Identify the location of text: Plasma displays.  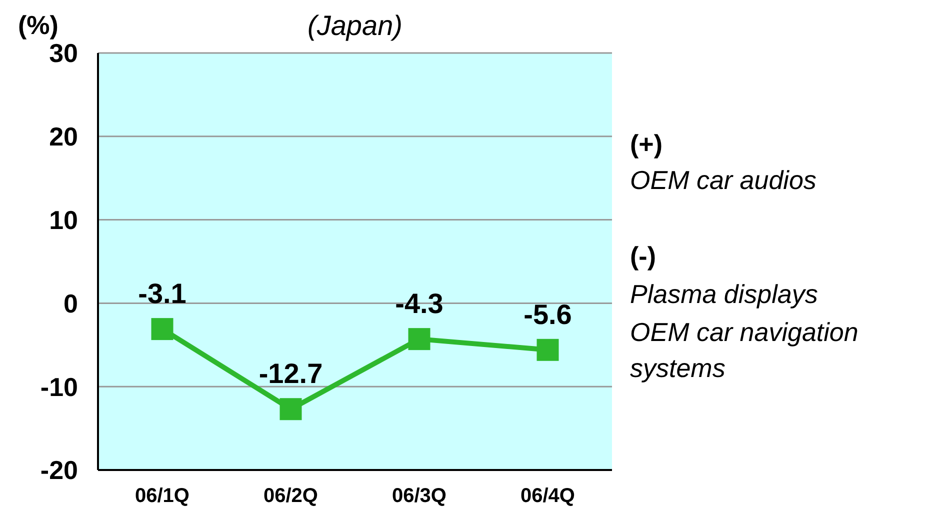
(724, 294).